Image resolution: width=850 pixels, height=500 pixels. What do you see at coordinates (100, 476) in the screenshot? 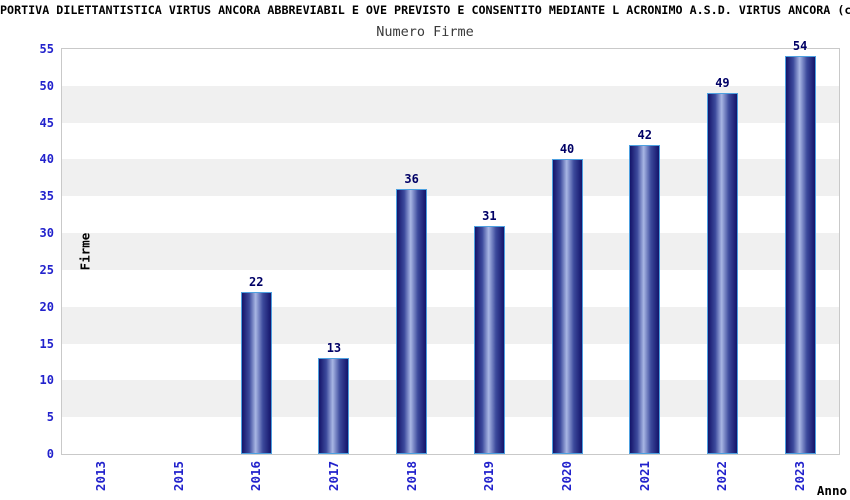
I see `x-tick-label: 2013` at bounding box center [100, 476].